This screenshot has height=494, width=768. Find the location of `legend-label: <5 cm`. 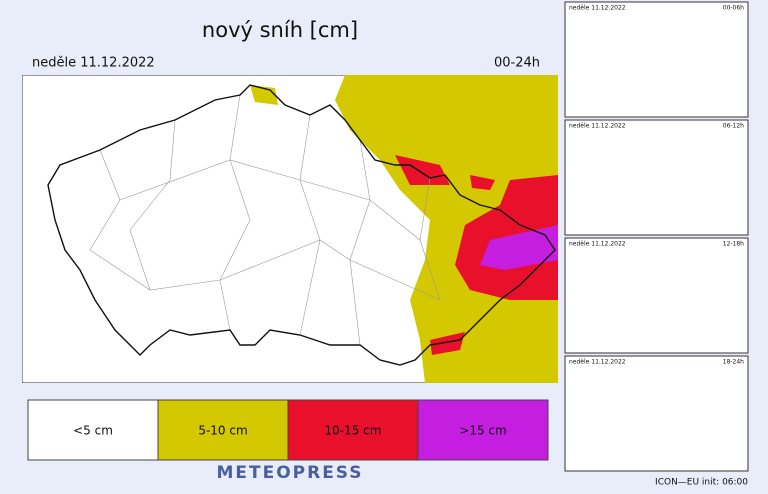

legend-label: <5 cm is located at coordinates (93, 431).